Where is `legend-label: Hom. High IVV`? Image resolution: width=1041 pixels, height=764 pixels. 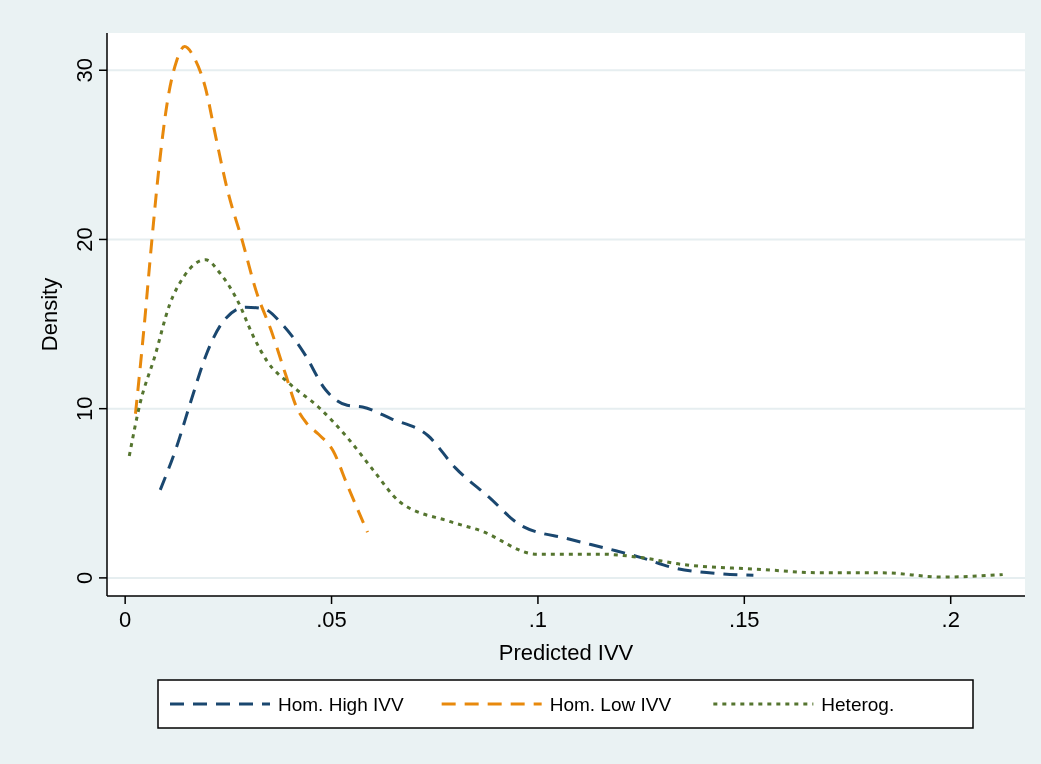 legend-label: Hom. High IVV is located at coordinates (341, 704).